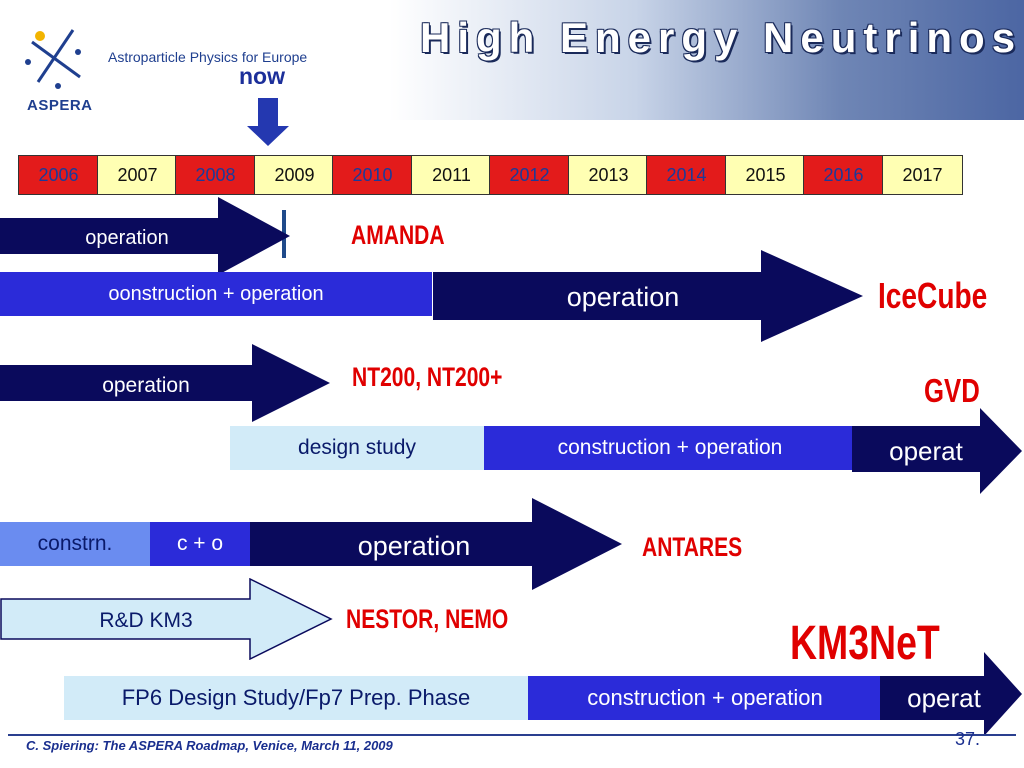  Describe the element at coordinates (58, 175) in the screenshot. I see `year-cell: 2006` at that location.